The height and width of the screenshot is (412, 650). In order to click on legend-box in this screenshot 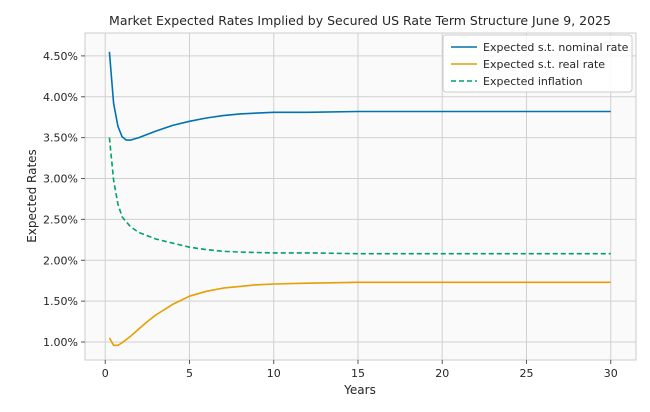, I will do `click(537, 63)`.